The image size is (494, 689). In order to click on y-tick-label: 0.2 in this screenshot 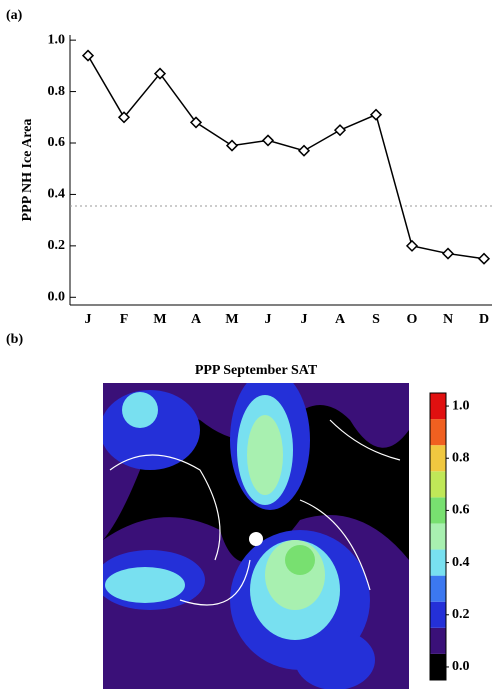, I will do `click(57, 245)`.